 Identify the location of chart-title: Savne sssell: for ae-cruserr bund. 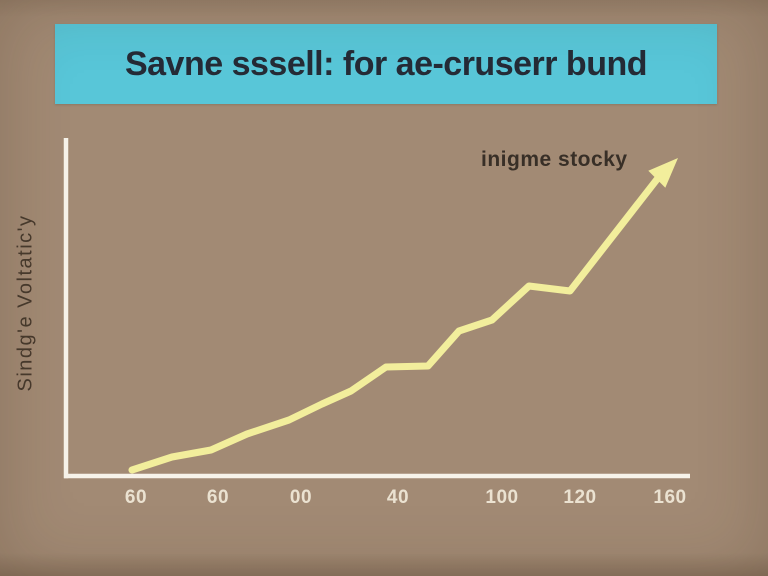
(386, 63).